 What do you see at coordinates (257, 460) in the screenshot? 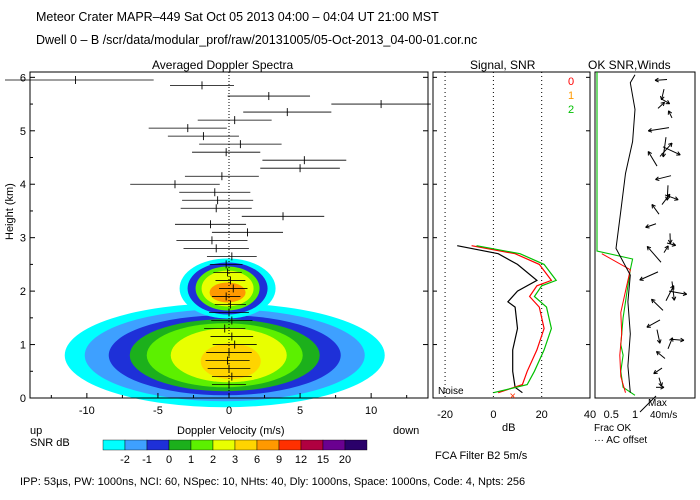
I see `colorbar-value-label: 6` at bounding box center [257, 460].